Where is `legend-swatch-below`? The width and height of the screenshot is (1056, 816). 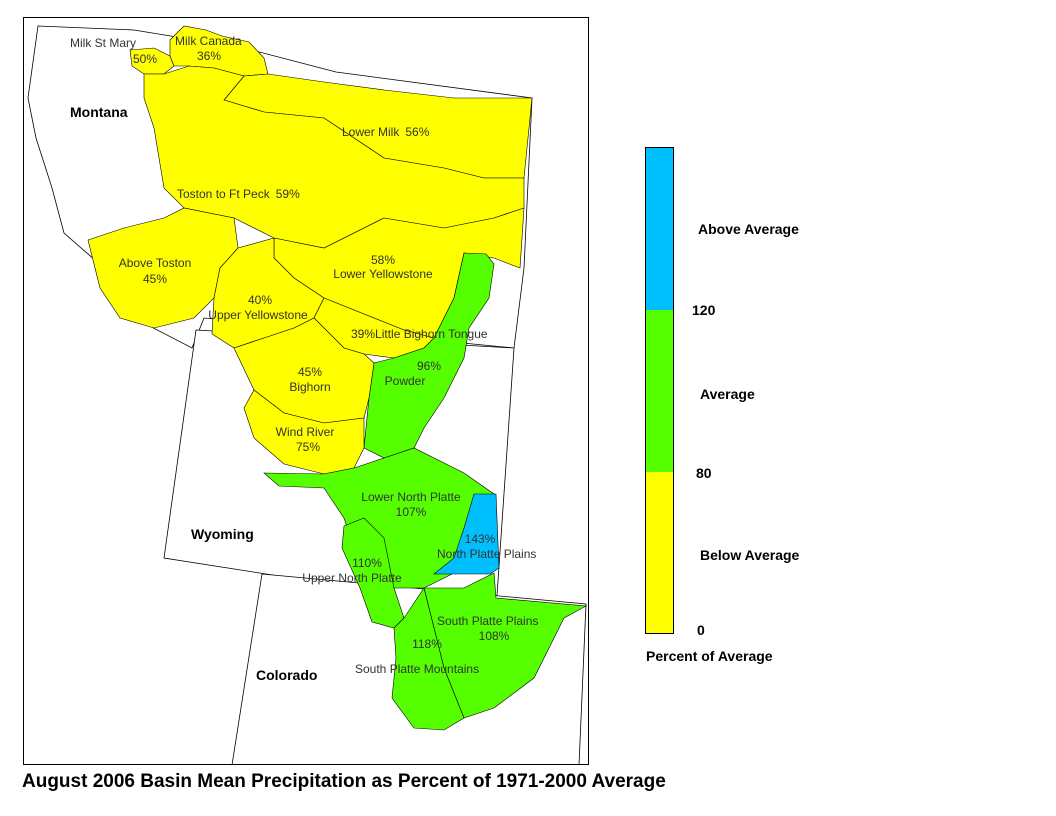
legend-swatch-below is located at coordinates (659, 552).